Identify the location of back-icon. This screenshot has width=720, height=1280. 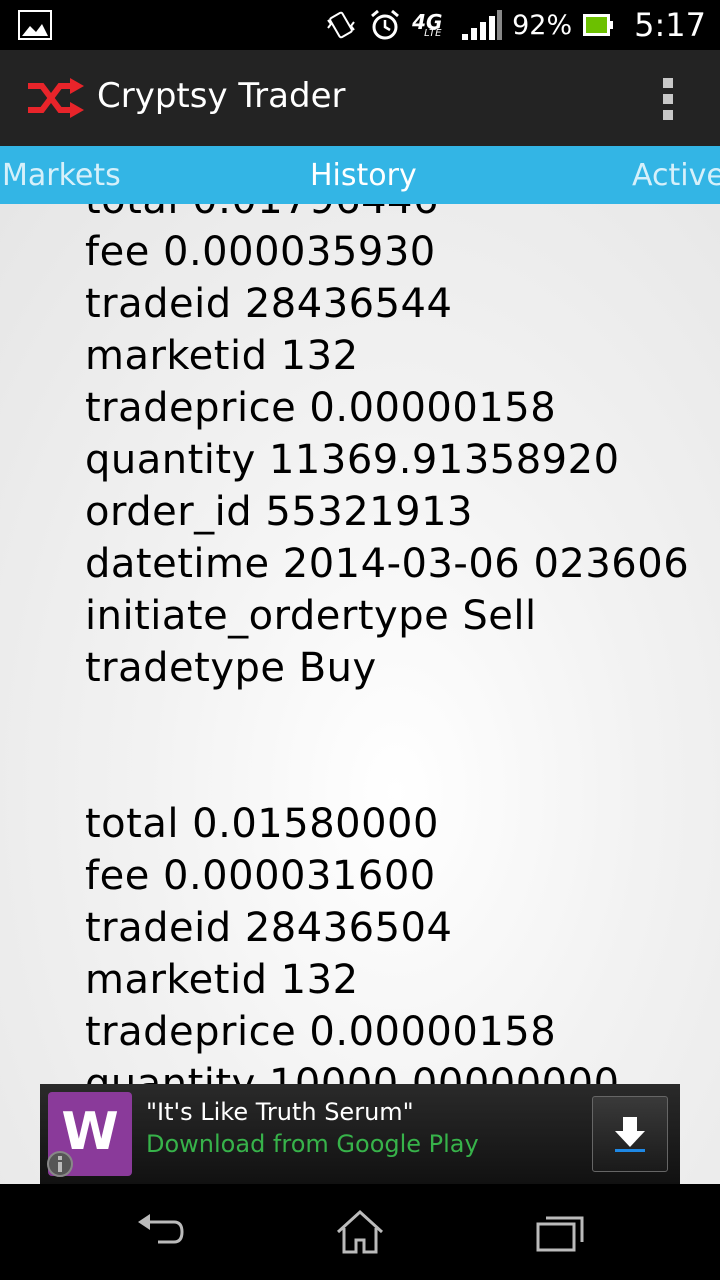
(160, 1232).